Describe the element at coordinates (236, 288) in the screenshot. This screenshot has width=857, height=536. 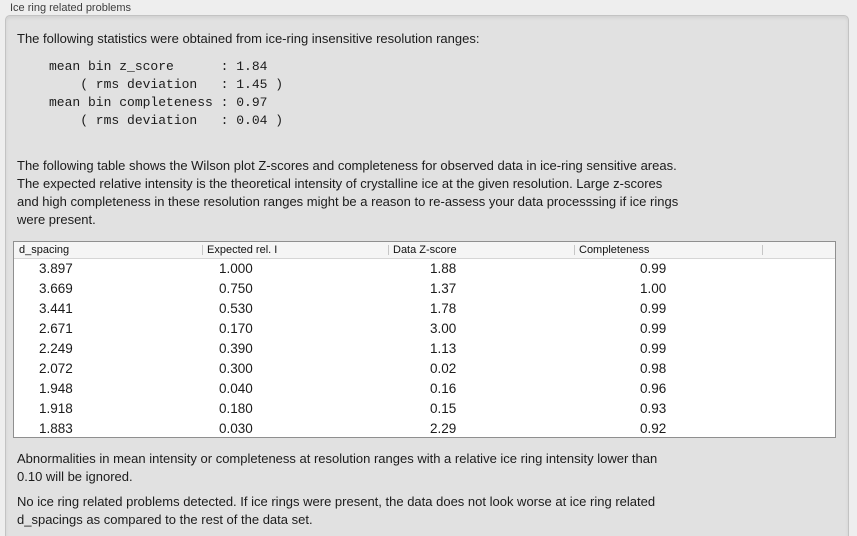
I see `table-cell: 0.750` at that location.